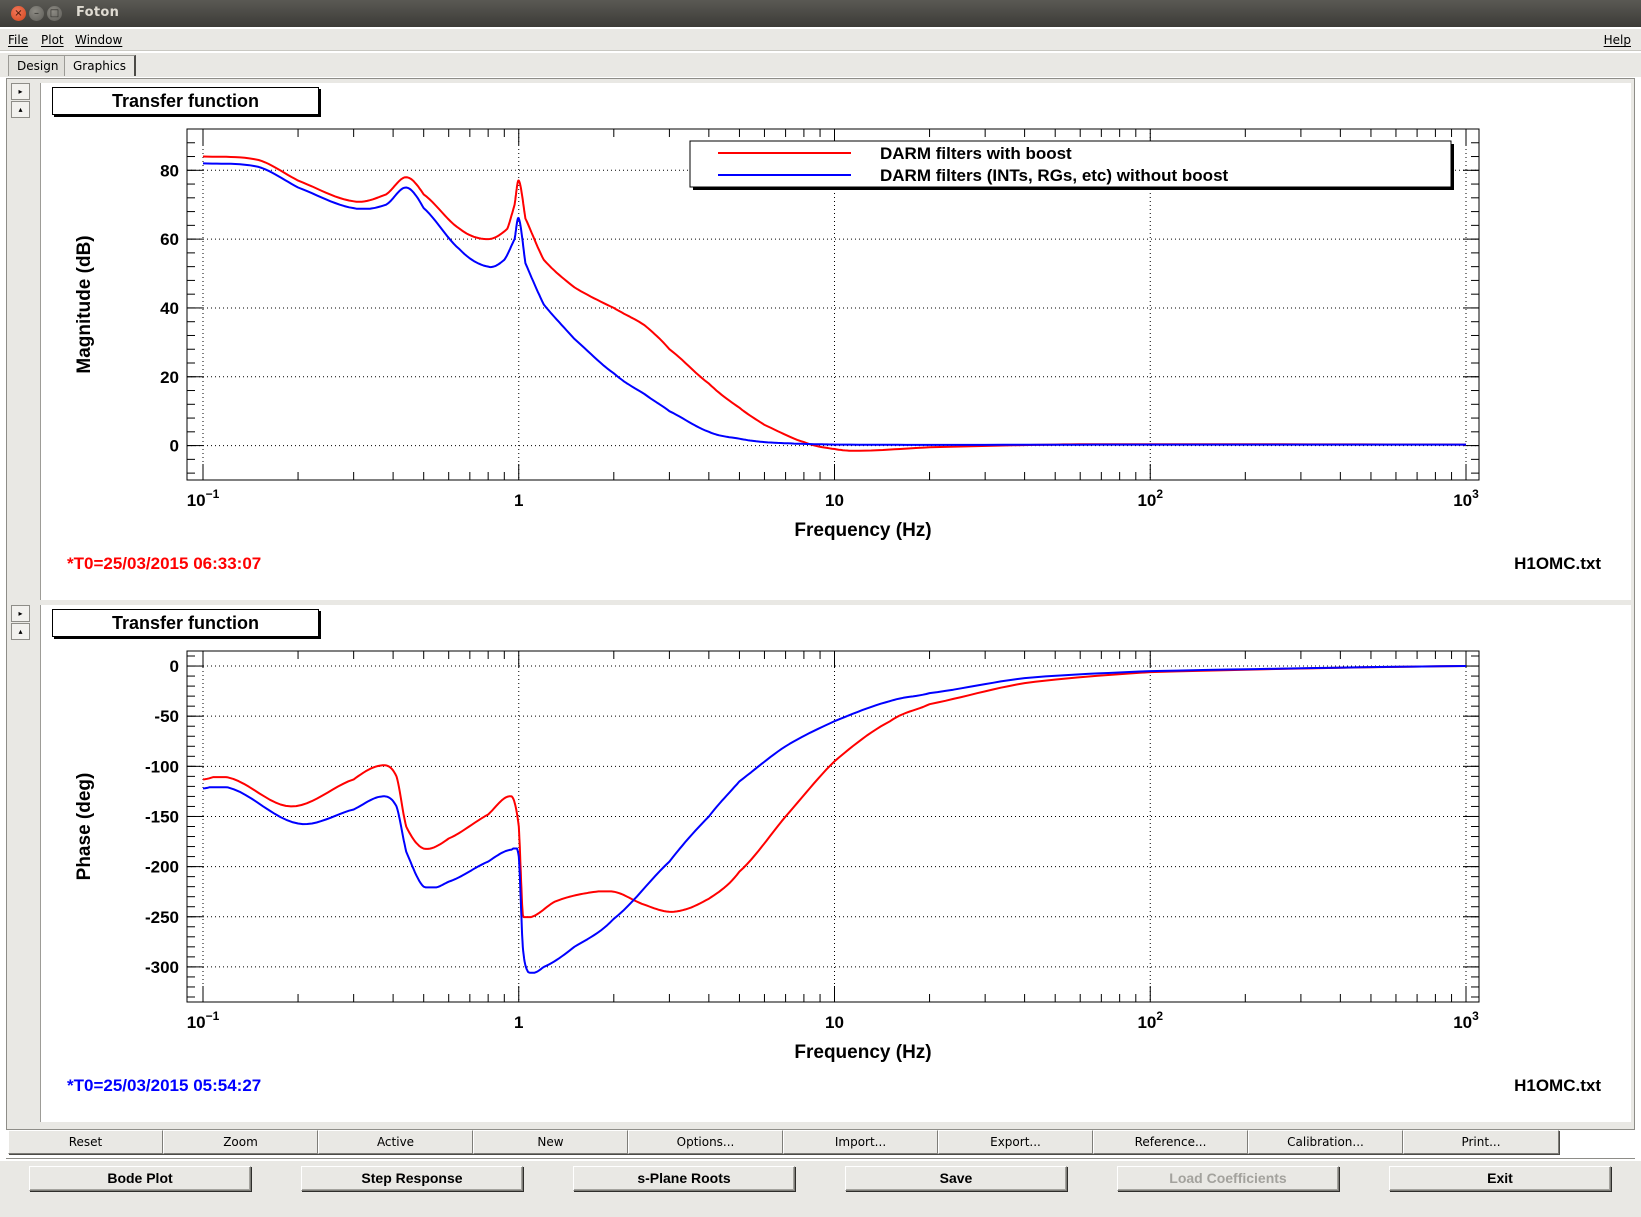 The height and width of the screenshot is (1217, 1641). Describe the element at coordinates (85, 1142) in the screenshot. I see `reset-button: Reset` at that location.